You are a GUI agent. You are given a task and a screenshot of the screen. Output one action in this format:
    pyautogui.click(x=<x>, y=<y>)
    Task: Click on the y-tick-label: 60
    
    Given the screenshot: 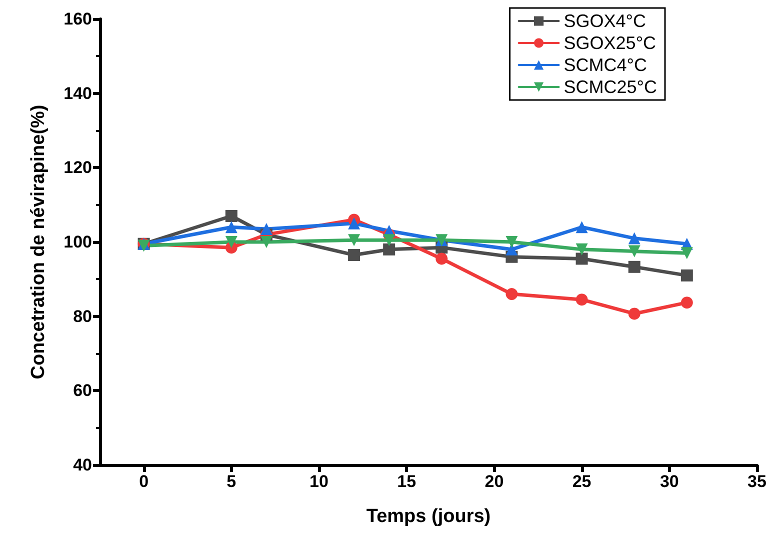 What is the action you would take?
    pyautogui.click(x=82, y=390)
    